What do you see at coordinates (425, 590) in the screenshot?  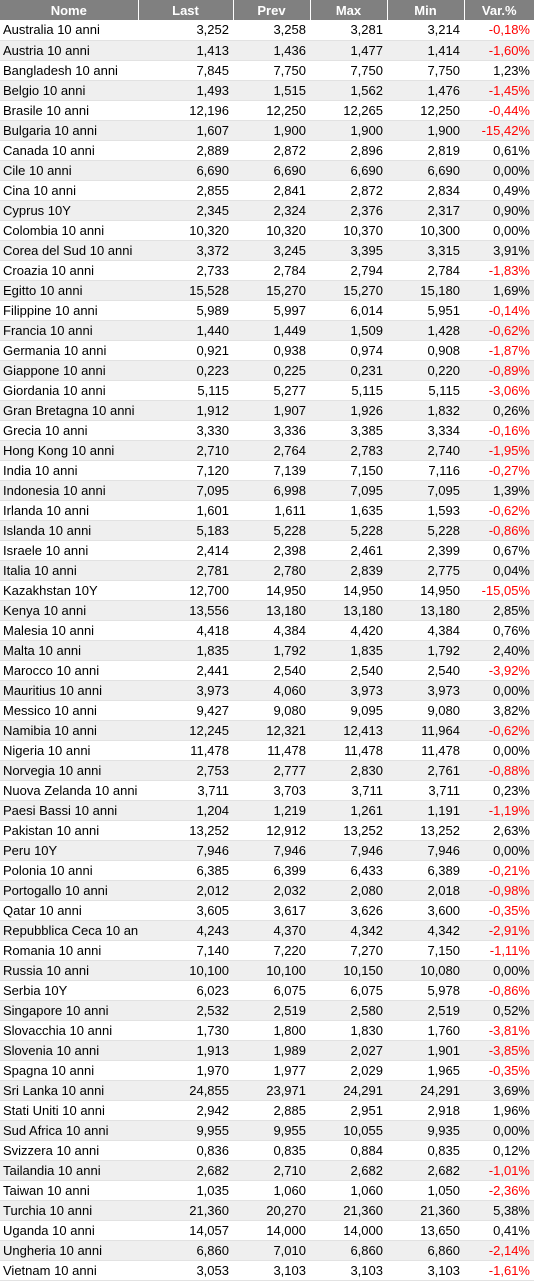 I see `cell-min: 14,950` at bounding box center [425, 590].